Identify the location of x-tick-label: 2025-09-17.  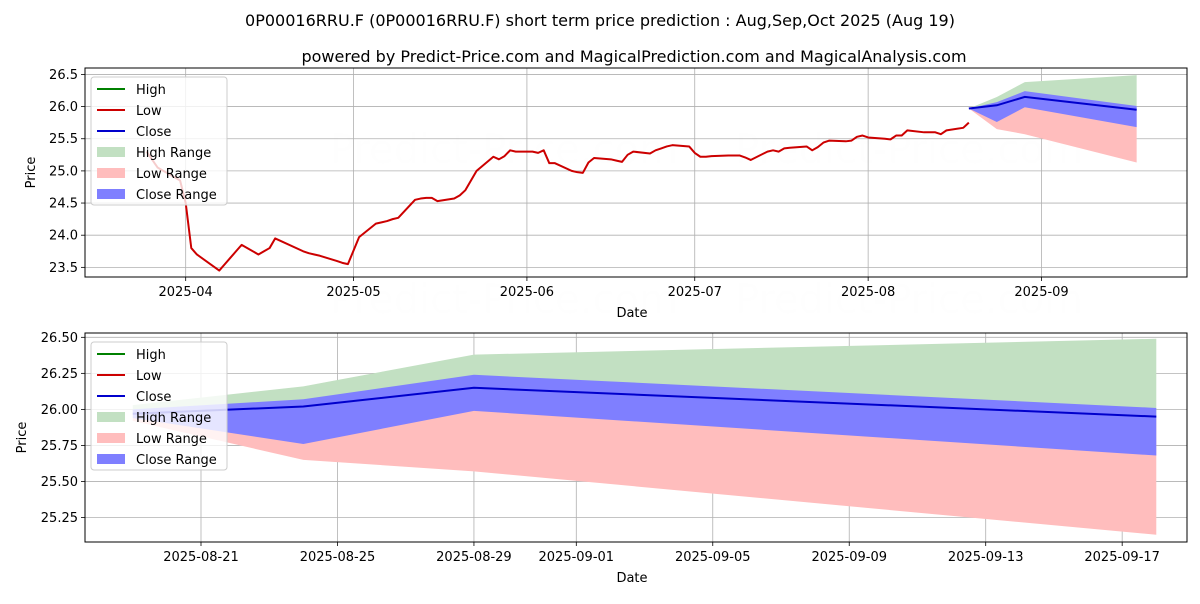
(1122, 557).